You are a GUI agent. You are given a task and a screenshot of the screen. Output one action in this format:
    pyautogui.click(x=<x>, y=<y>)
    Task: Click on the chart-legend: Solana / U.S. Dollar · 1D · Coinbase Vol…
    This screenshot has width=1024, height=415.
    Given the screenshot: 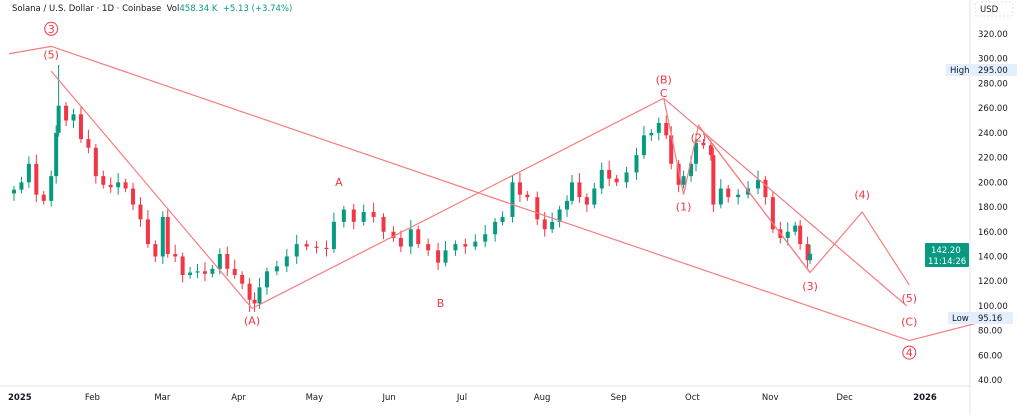 What is the action you would take?
    pyautogui.click(x=152, y=9)
    